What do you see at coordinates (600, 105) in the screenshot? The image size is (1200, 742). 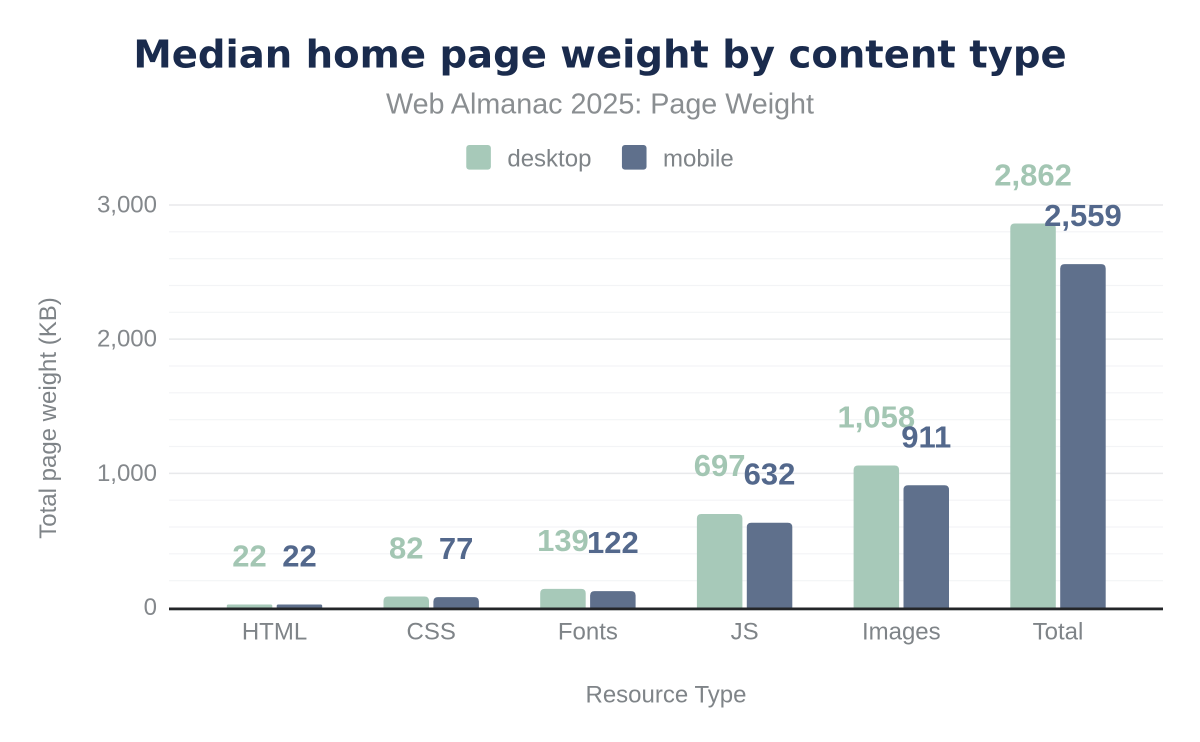 I see `chart-subtitle: Web Almanac 2025: Page Weight` at bounding box center [600, 105].